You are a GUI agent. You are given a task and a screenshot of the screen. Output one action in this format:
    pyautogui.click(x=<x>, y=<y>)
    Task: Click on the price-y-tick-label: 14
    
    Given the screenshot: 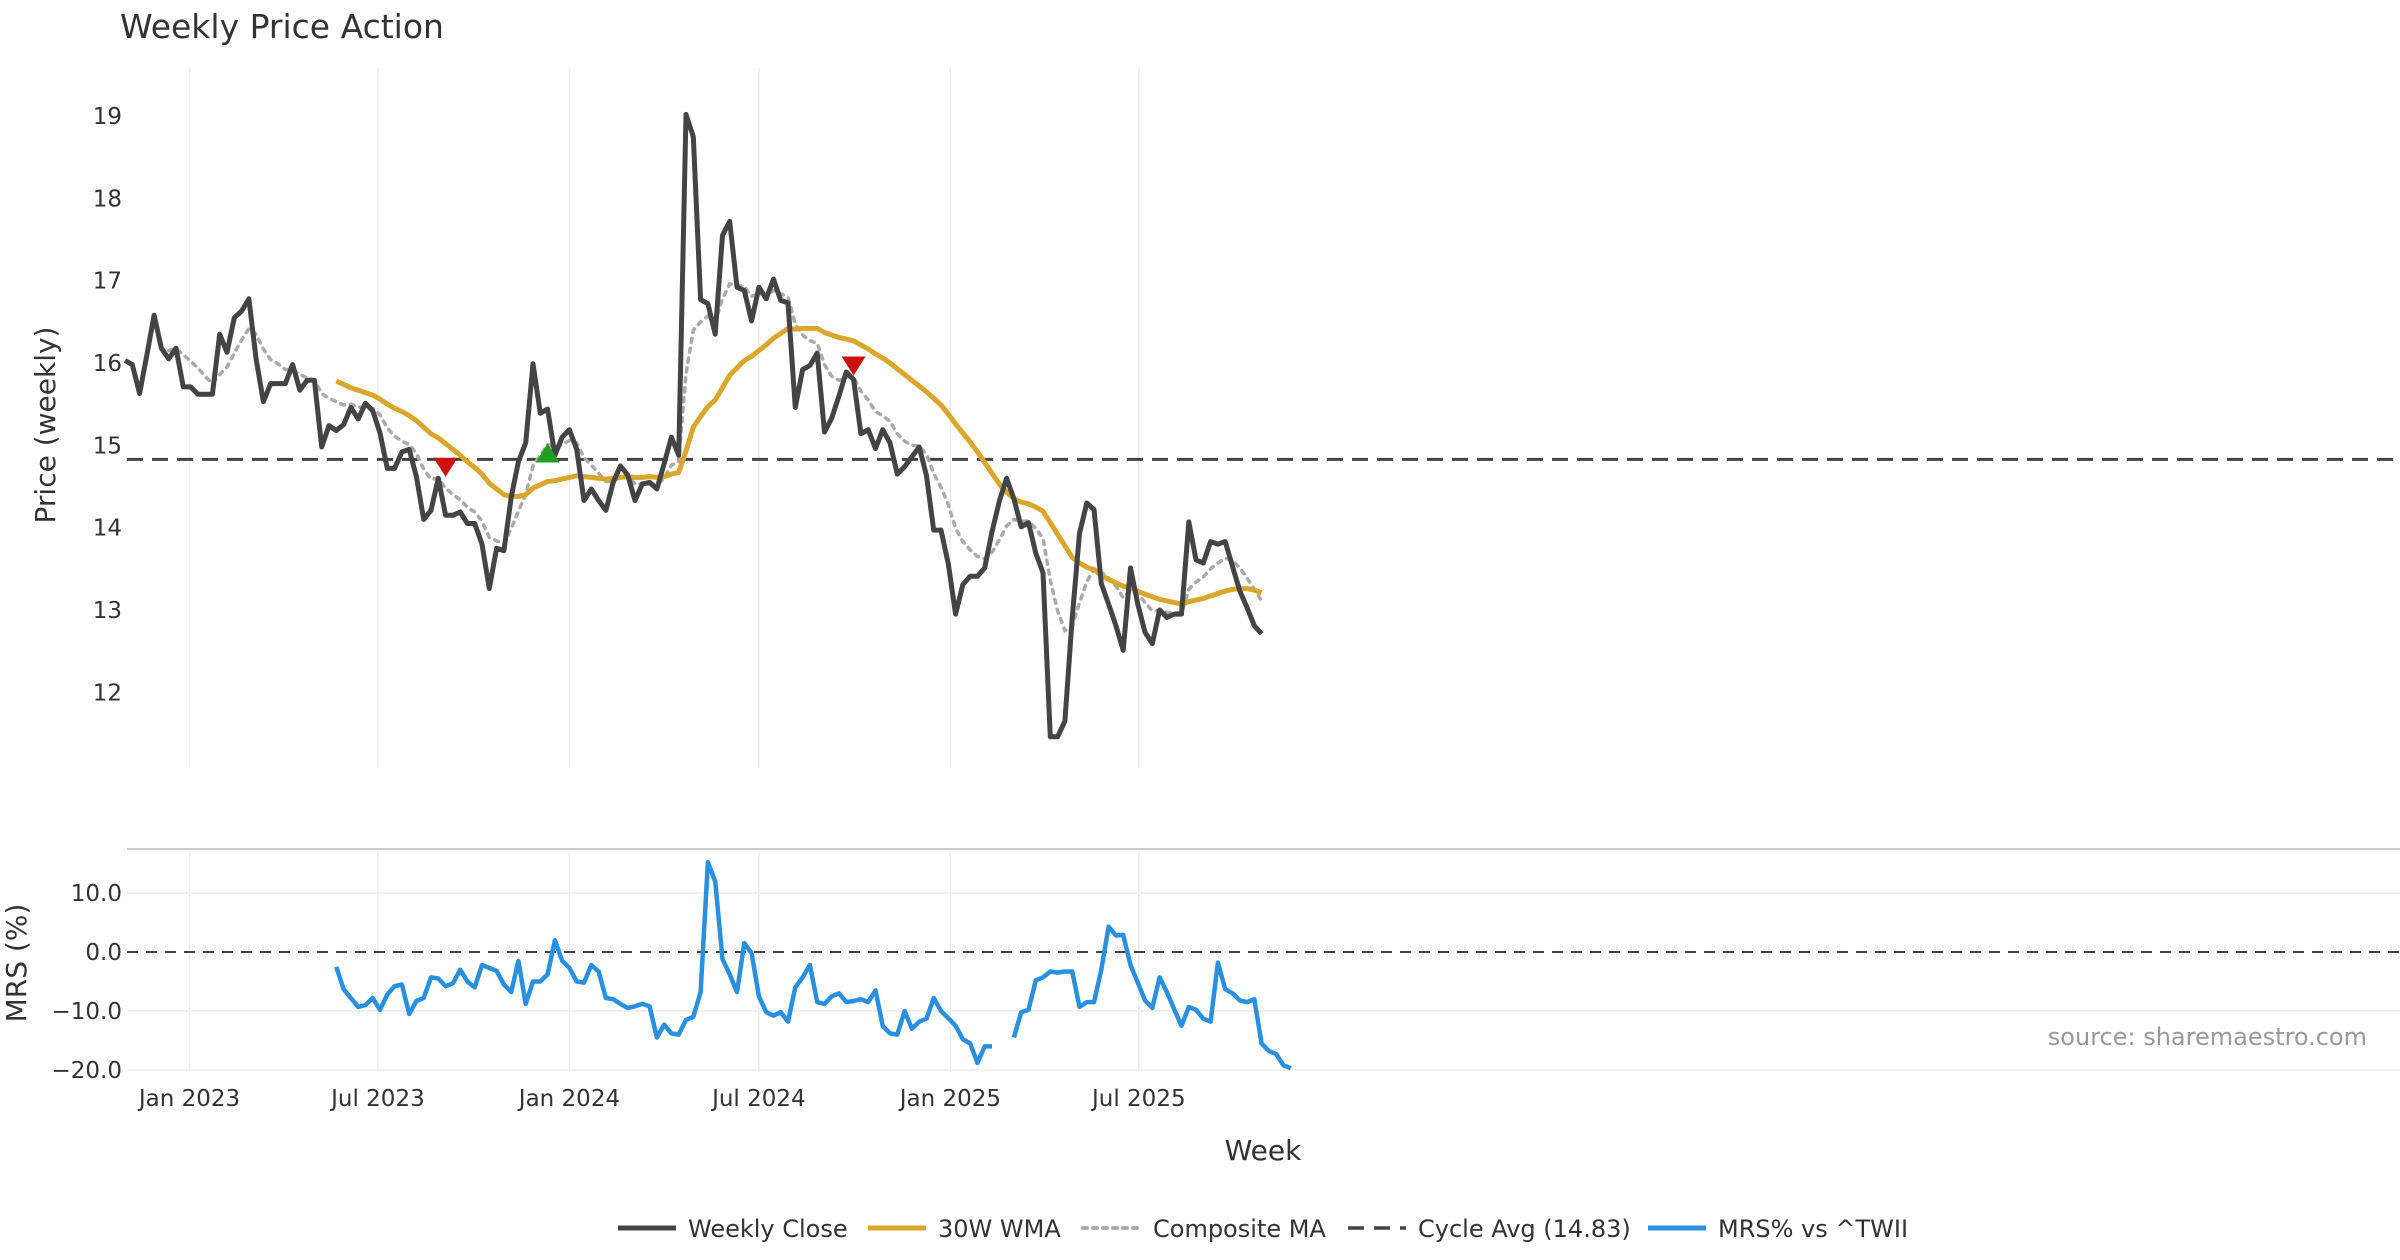 What is the action you would take?
    pyautogui.click(x=107, y=529)
    